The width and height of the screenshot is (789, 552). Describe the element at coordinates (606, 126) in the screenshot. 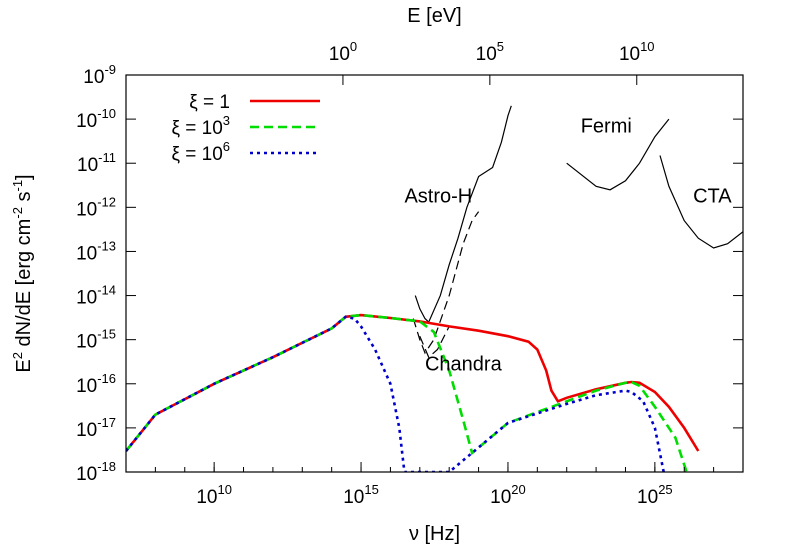

I see `annotation-1: Fermi` at that location.